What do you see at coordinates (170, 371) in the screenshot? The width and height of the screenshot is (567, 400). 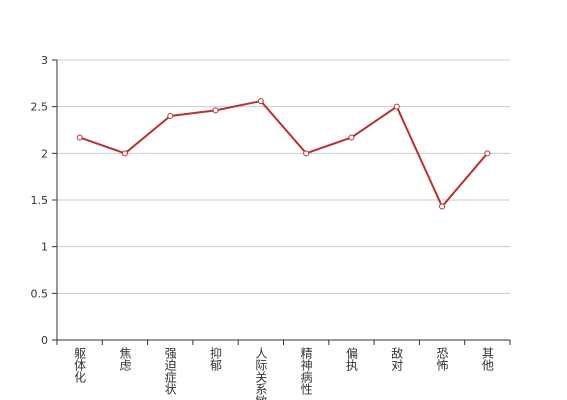 I see `x-tick-label: 强迫症状` at bounding box center [170, 371].